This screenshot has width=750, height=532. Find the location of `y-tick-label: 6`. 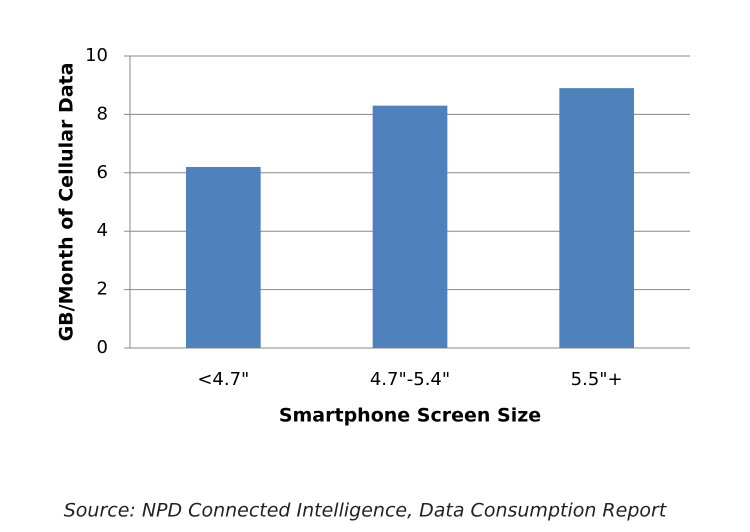

y-tick-label: 6 is located at coordinates (102, 172).